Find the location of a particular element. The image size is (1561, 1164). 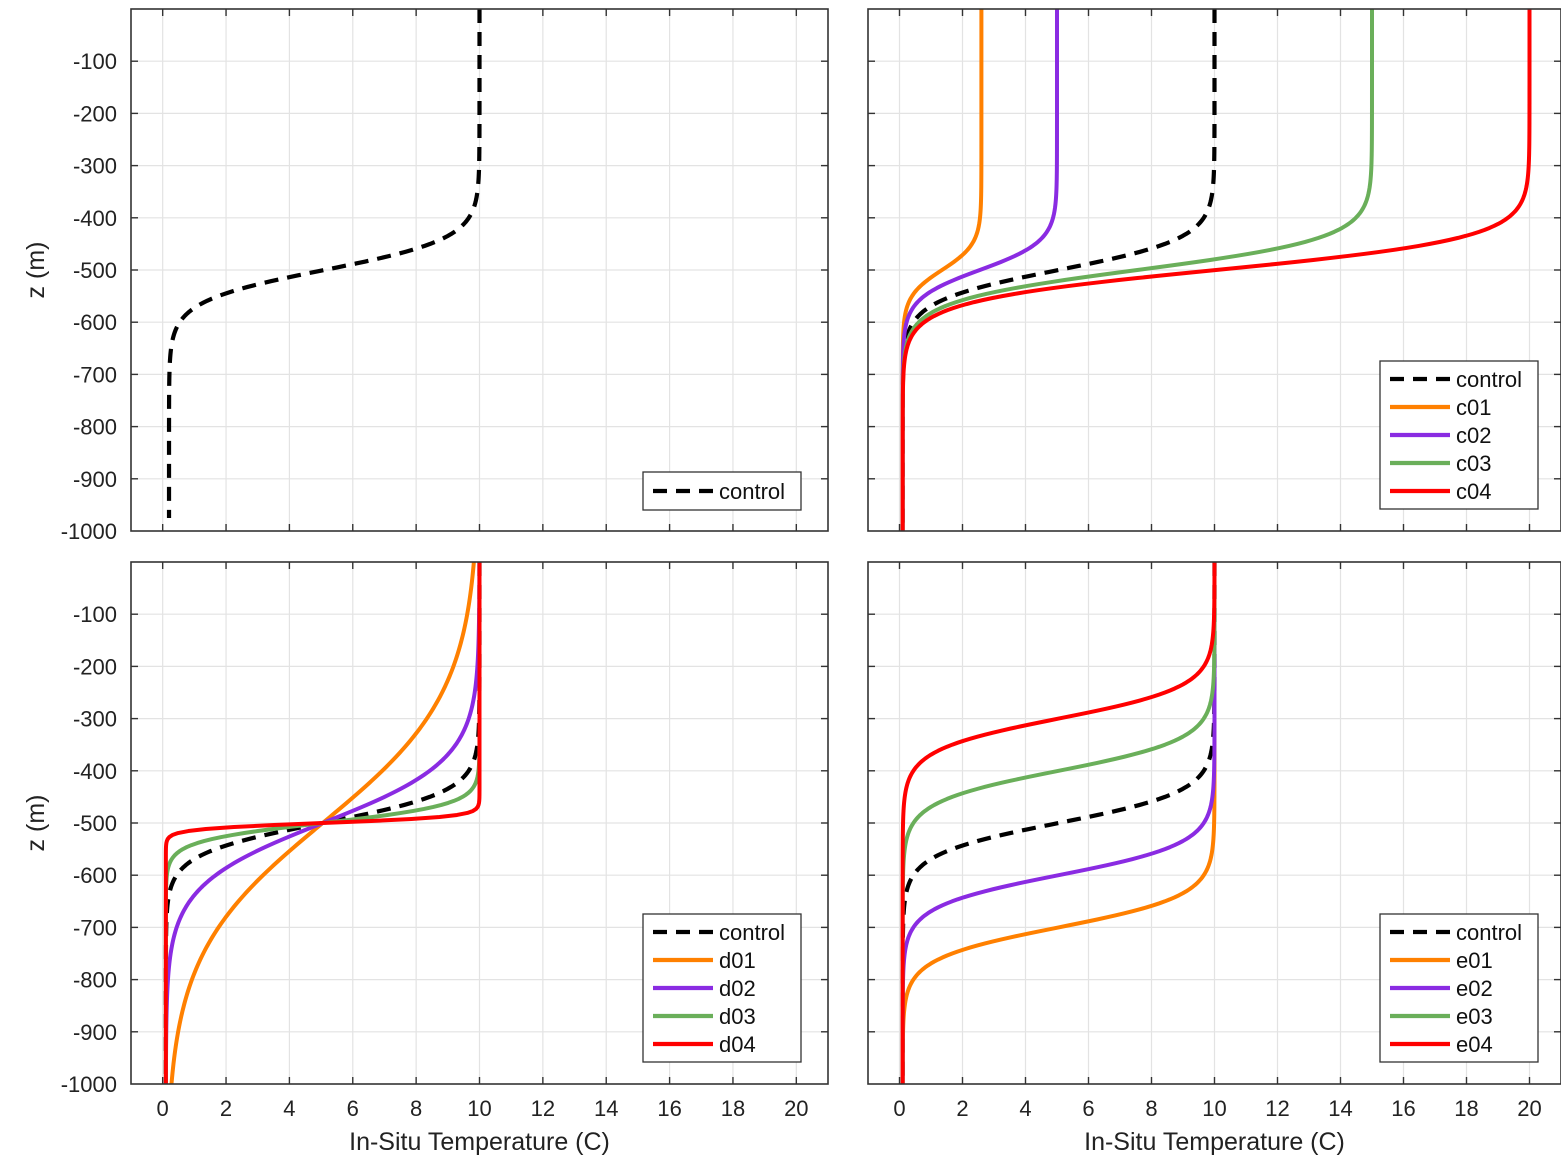

legend-label-c04: c04 is located at coordinates (1473, 491).